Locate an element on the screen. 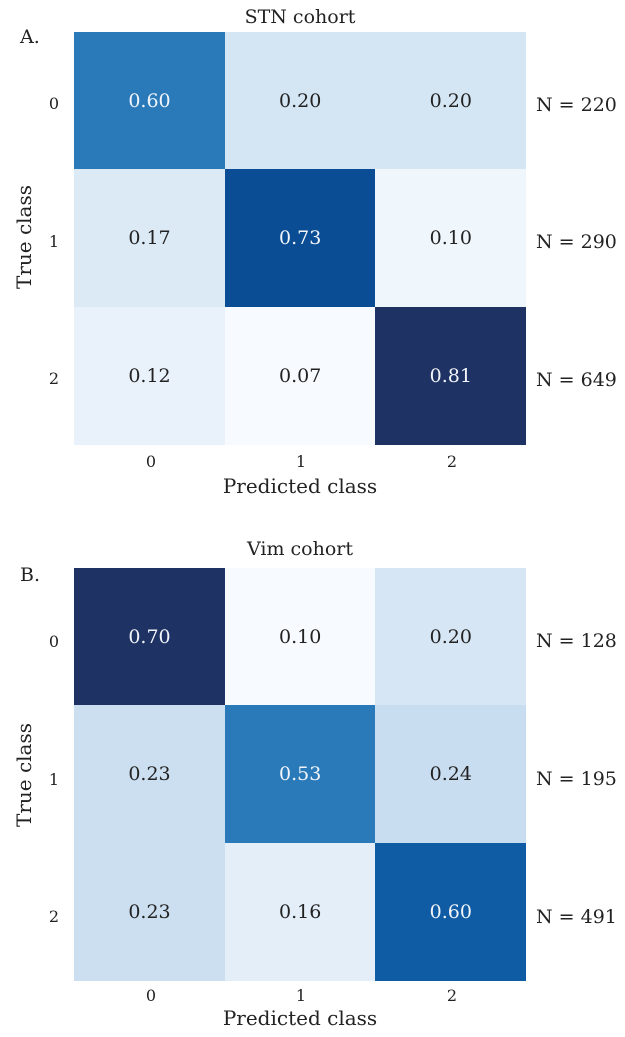  matrix-cell-r0-c1: 0.20 is located at coordinates (300, 101).